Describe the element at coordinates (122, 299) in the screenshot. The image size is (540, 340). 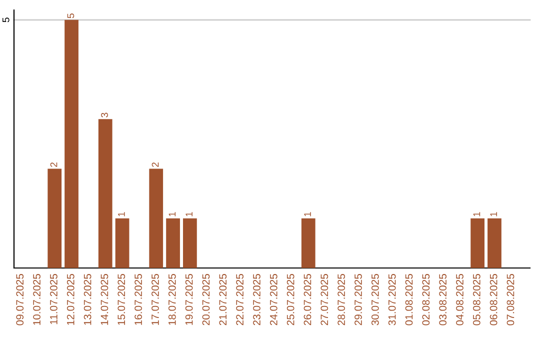
I see `x-tick-label: 15.07.2025` at that location.